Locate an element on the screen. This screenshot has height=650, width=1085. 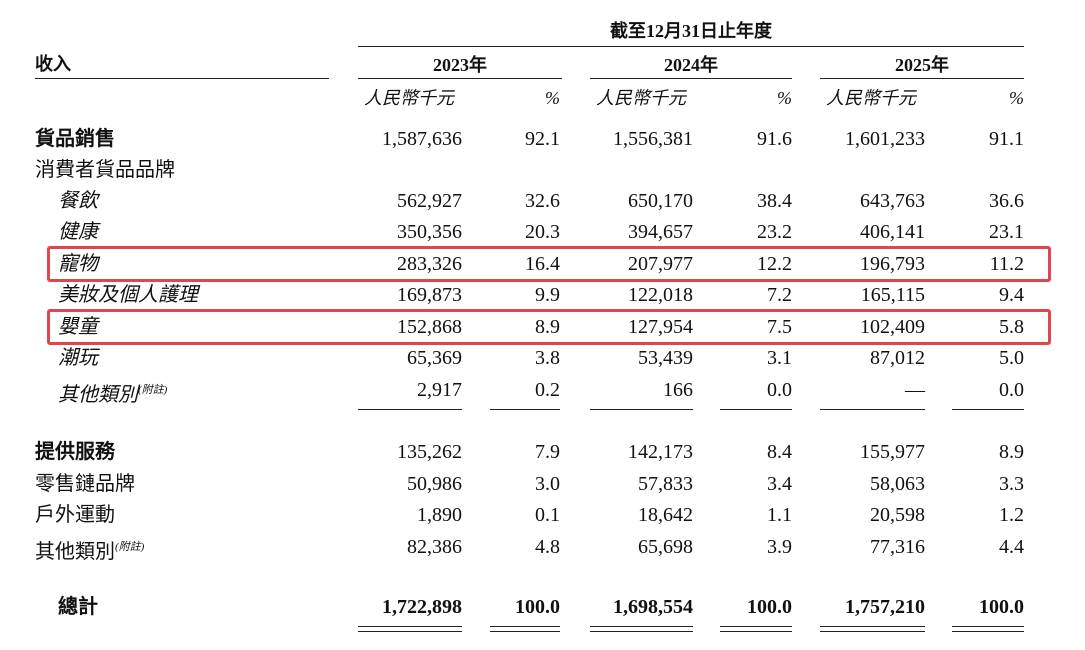
cell: 23.1 is located at coordinates (1006, 232).